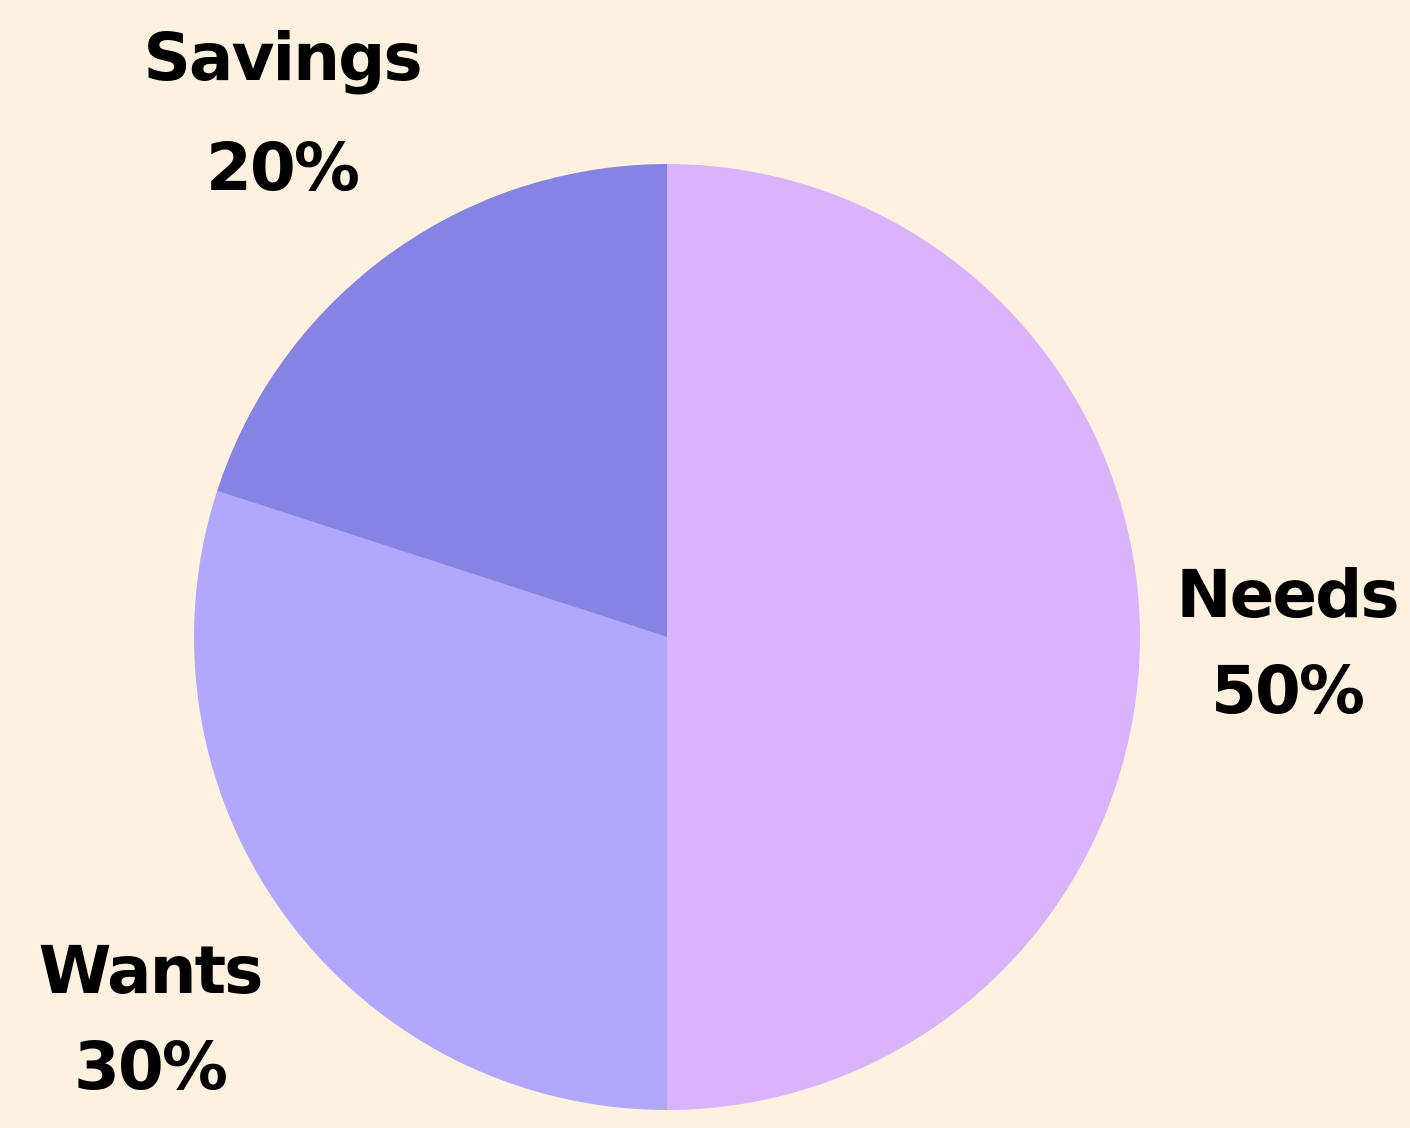 This screenshot has width=1410, height=1128. Describe the element at coordinates (150, 970) in the screenshot. I see `slice-label-wants: Wants` at that location.